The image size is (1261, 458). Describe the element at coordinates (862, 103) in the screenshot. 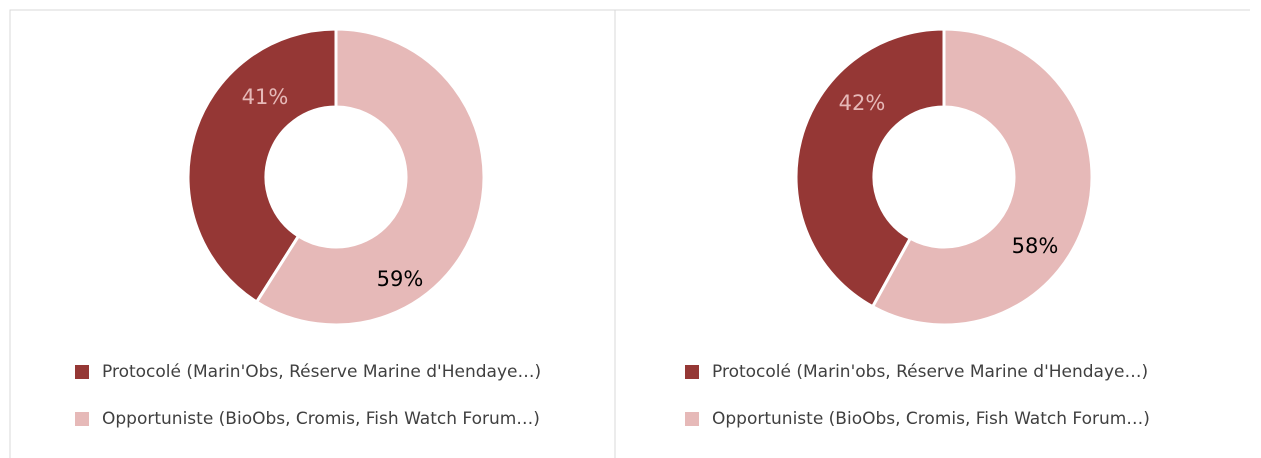

I see `data-label: 42%` at that location.